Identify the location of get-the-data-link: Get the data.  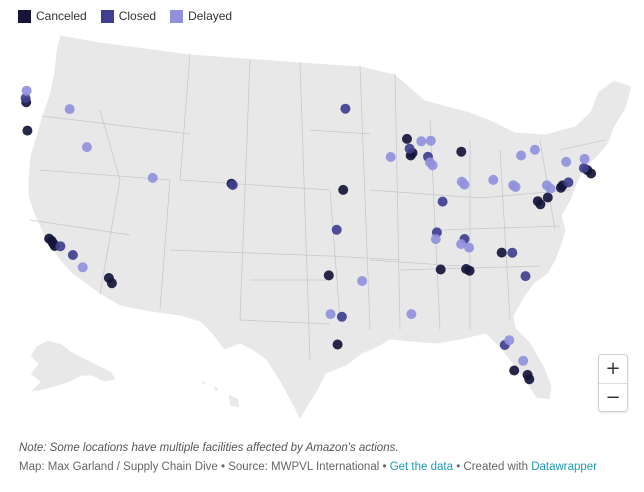
(421, 467).